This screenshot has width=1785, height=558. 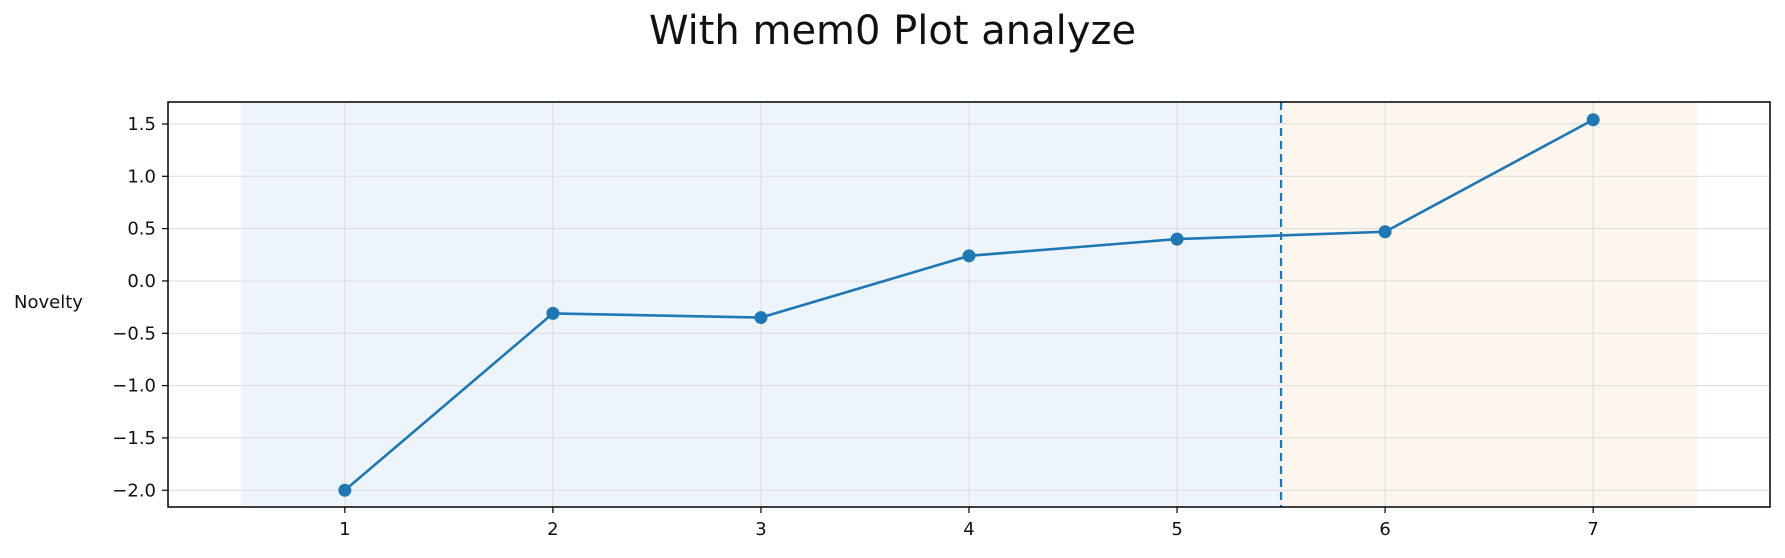 What do you see at coordinates (134, 490) in the screenshot?
I see `y-tick-label: −2.0` at bounding box center [134, 490].